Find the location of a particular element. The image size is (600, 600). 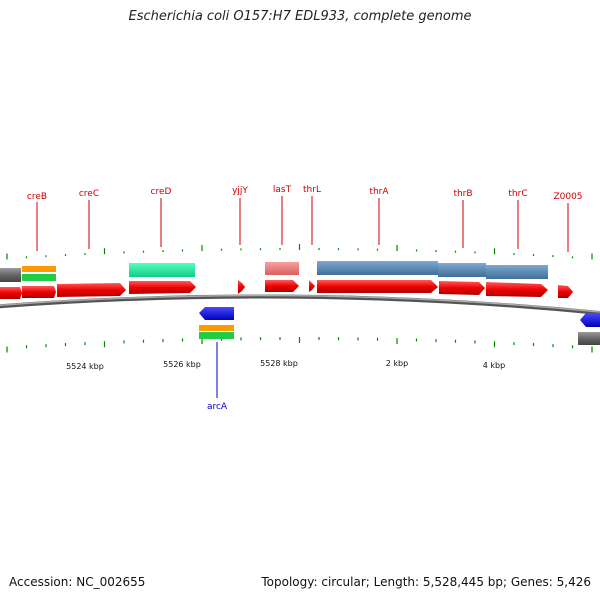

cds-arrow-creD is located at coordinates (162, 287).